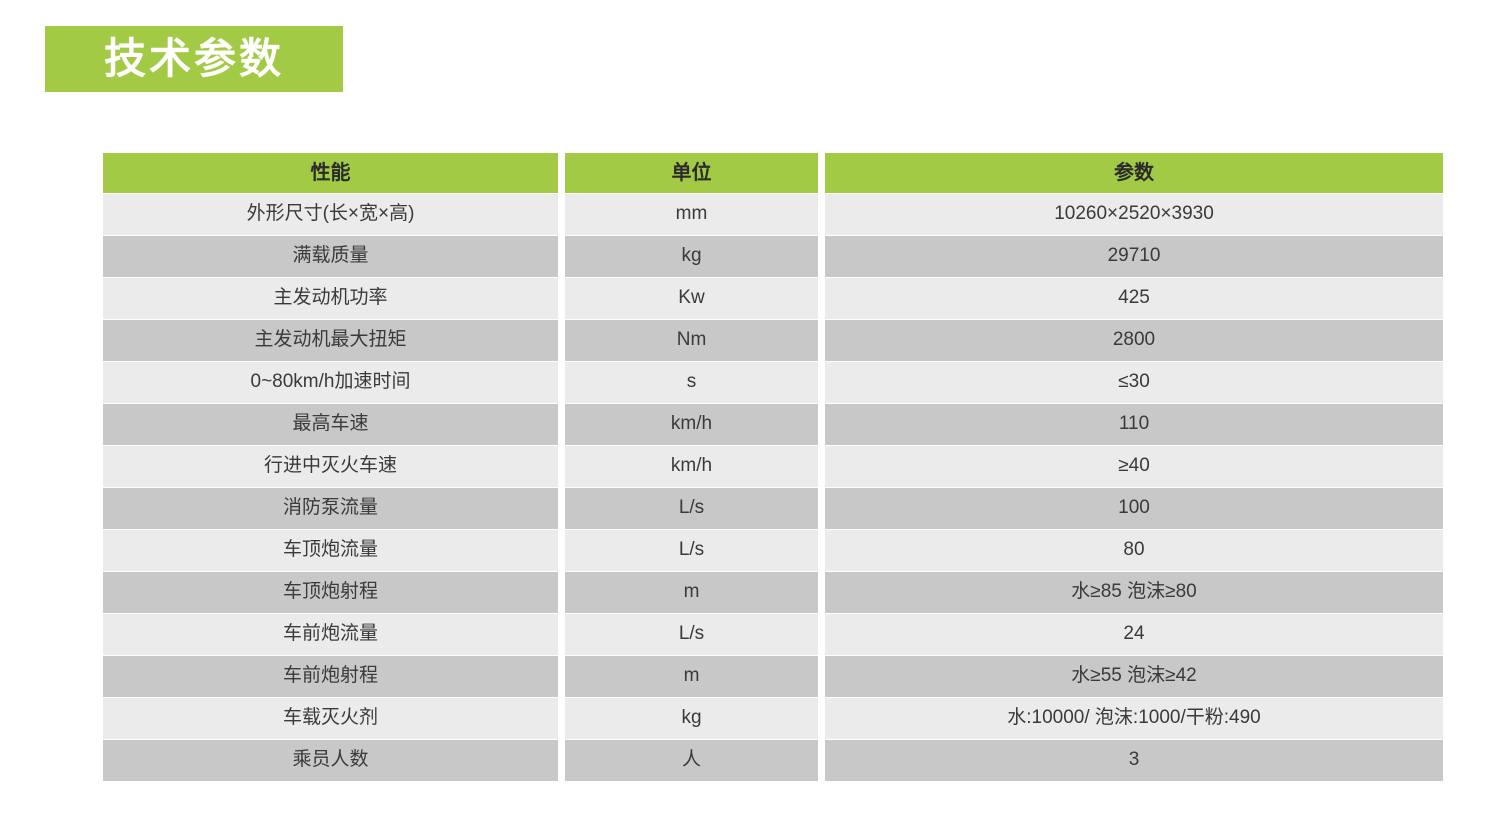 The width and height of the screenshot is (1500, 817). Describe the element at coordinates (1134, 382) in the screenshot. I see `cell-parameter: ≤30` at that location.